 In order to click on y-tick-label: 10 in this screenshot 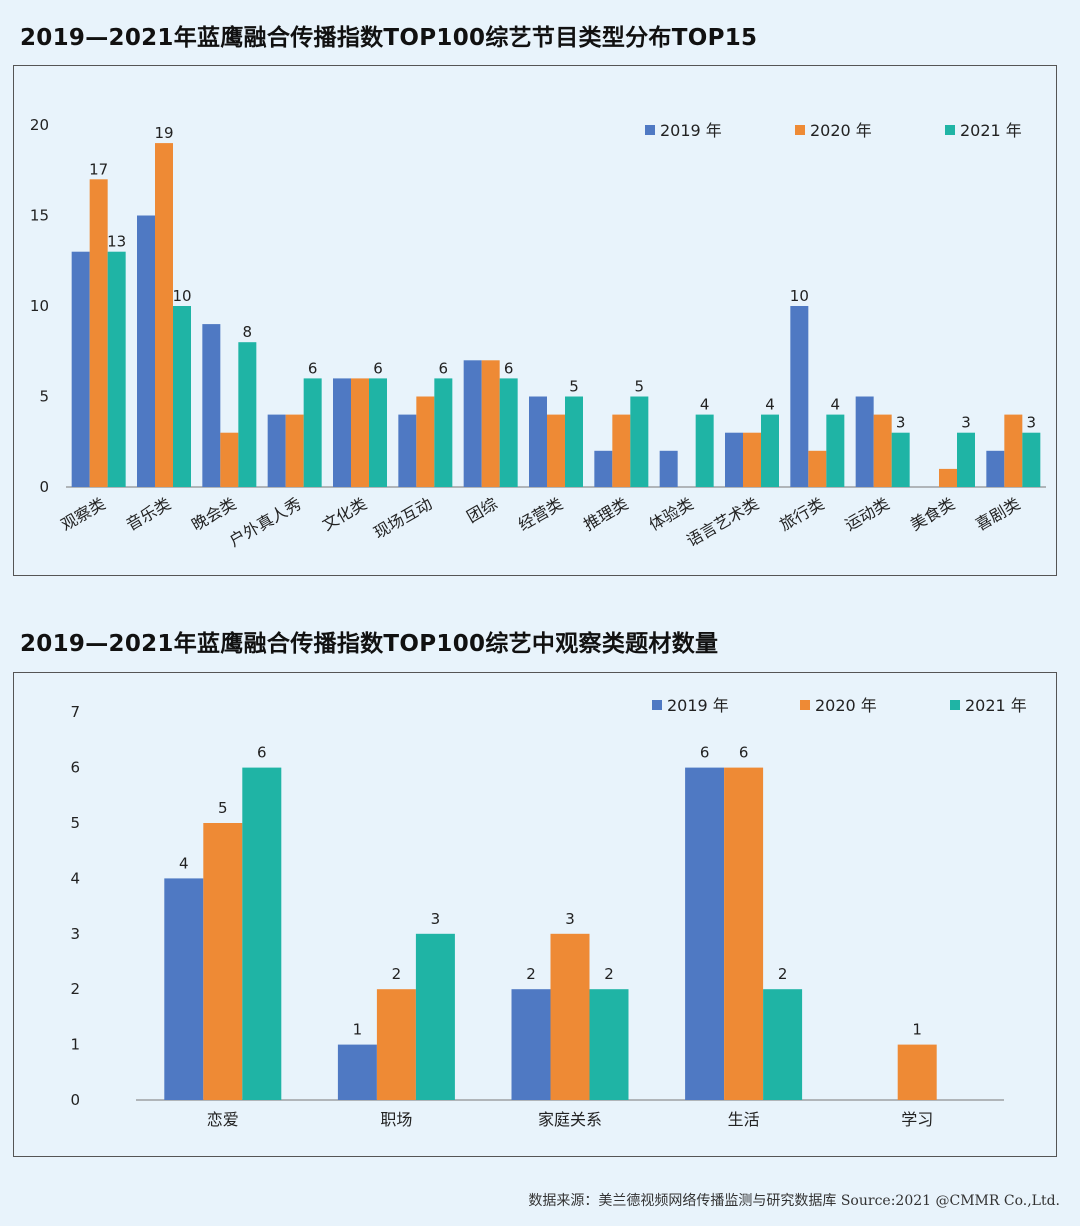, I will do `click(39, 306)`.